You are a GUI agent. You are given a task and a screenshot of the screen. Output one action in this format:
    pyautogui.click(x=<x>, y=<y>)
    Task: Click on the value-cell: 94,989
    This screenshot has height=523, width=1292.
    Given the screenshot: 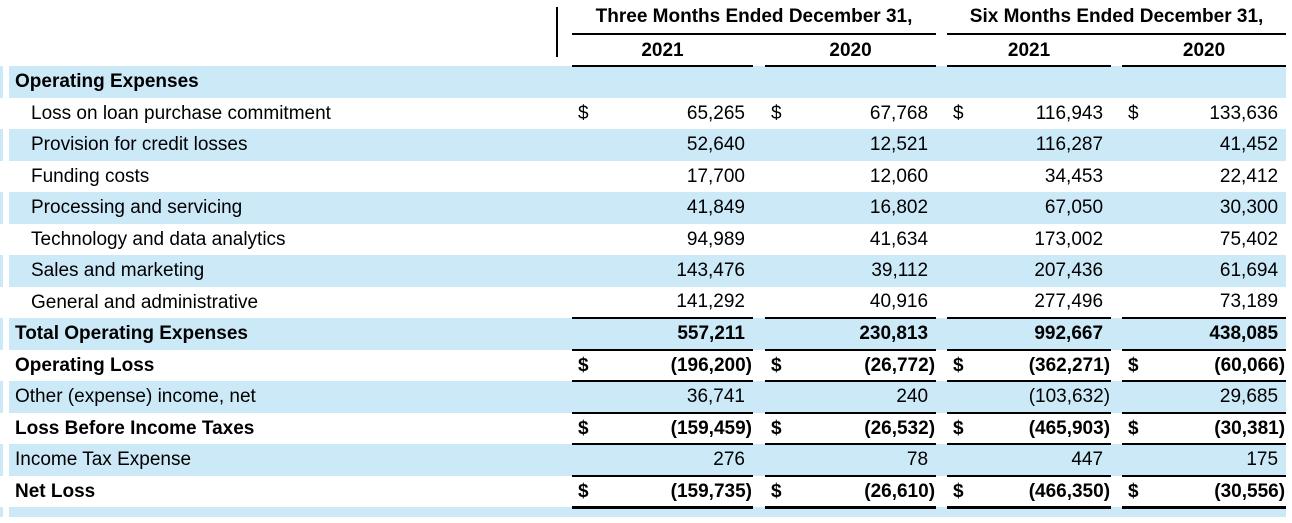 What is the action you would take?
    pyautogui.click(x=715, y=239)
    